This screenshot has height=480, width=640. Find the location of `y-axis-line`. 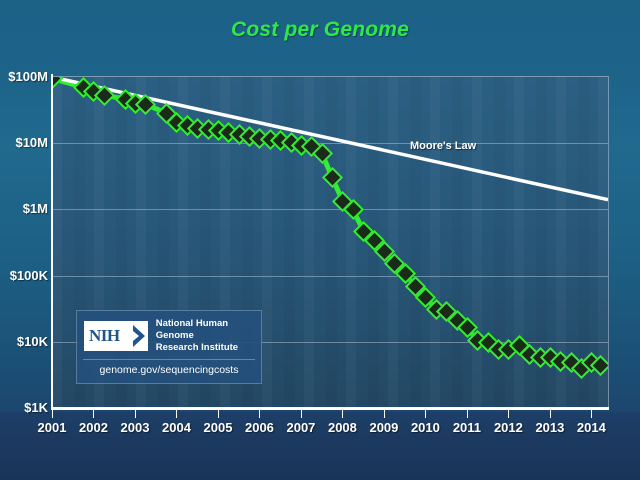

y-axis-line is located at coordinates (52, 242).